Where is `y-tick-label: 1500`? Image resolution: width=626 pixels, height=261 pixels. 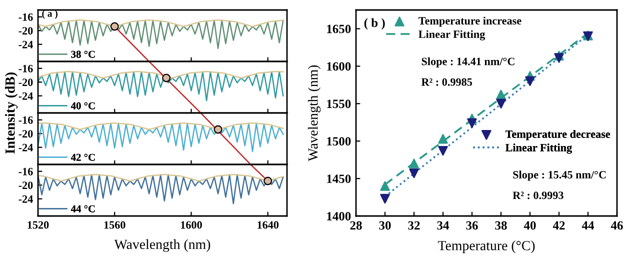
y-tick-label: 1500 is located at coordinates (339, 141).